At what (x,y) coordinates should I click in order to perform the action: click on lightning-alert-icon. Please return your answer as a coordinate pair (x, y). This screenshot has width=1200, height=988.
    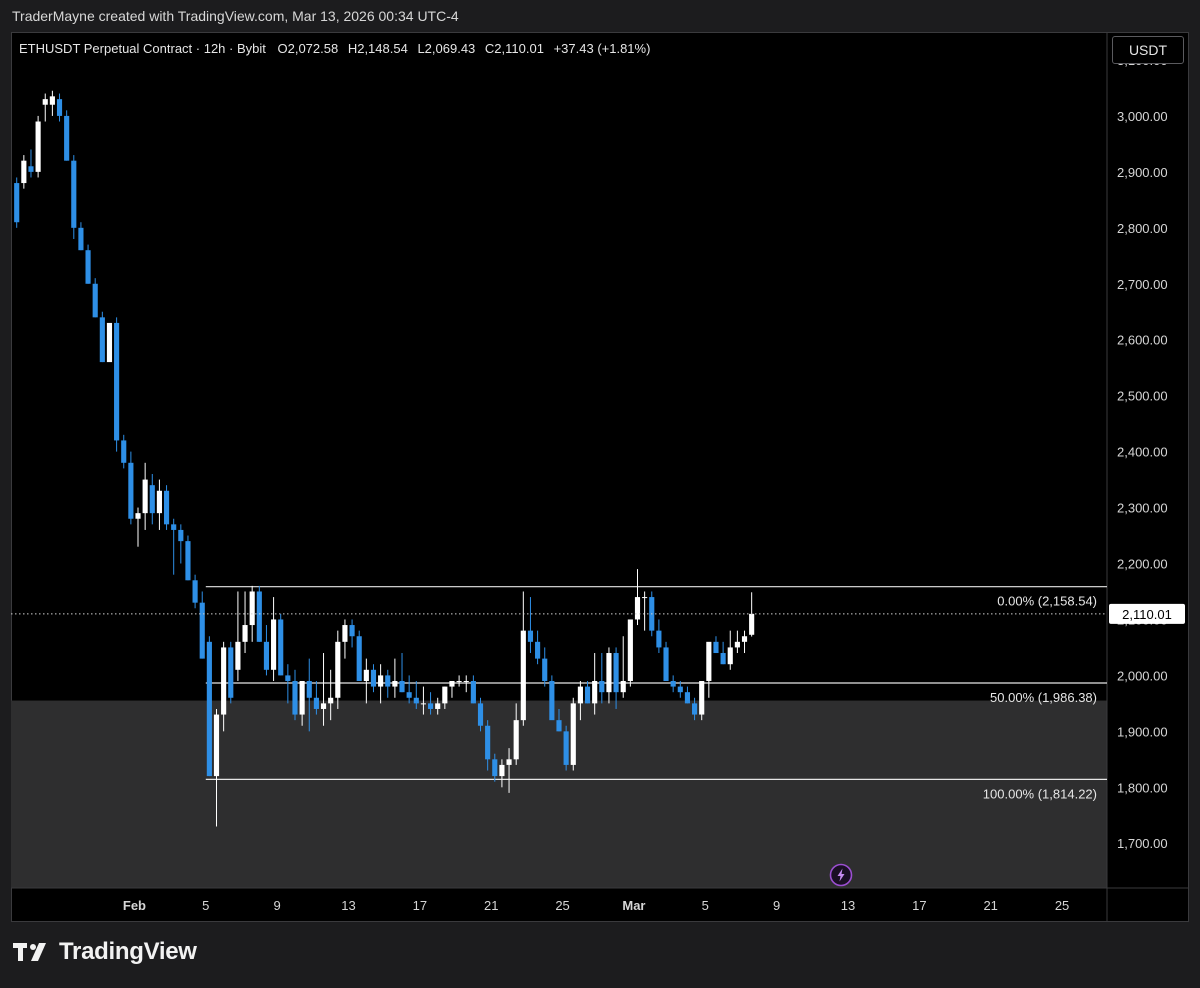
    Looking at the image, I should click on (841, 875).